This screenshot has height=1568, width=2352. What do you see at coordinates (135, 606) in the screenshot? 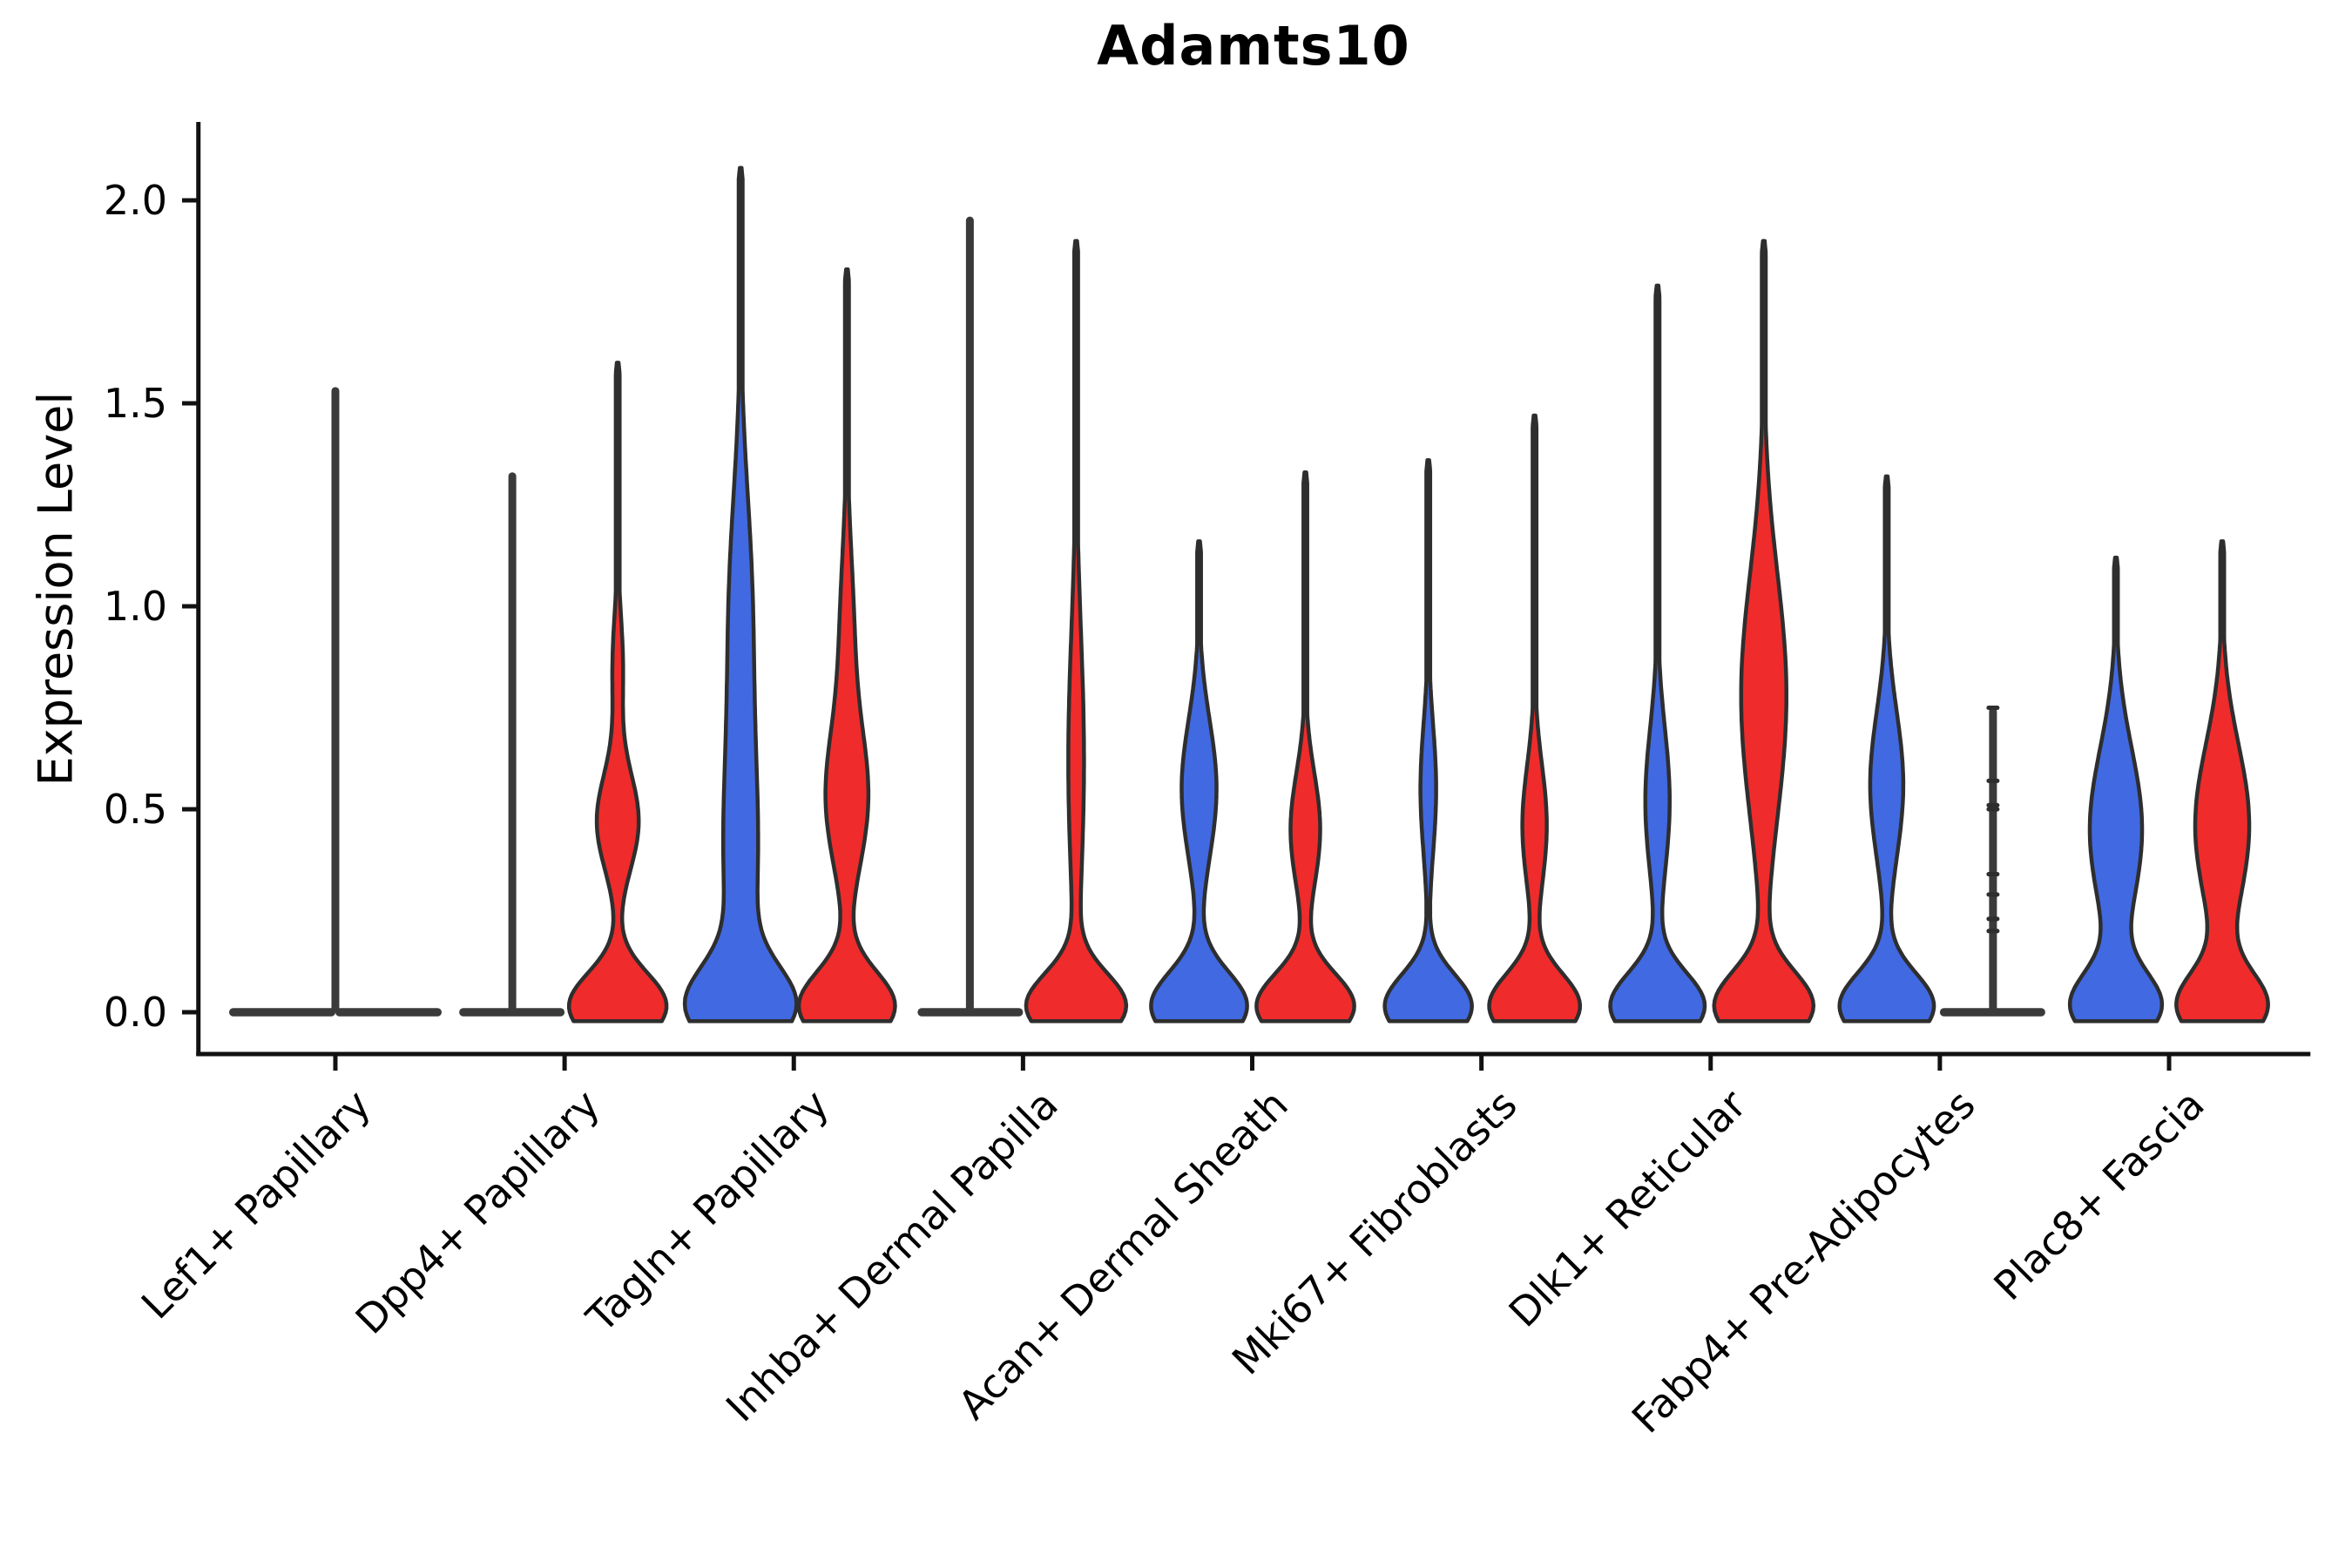
I see `y-tick-label-2: 1.0` at bounding box center [135, 606].